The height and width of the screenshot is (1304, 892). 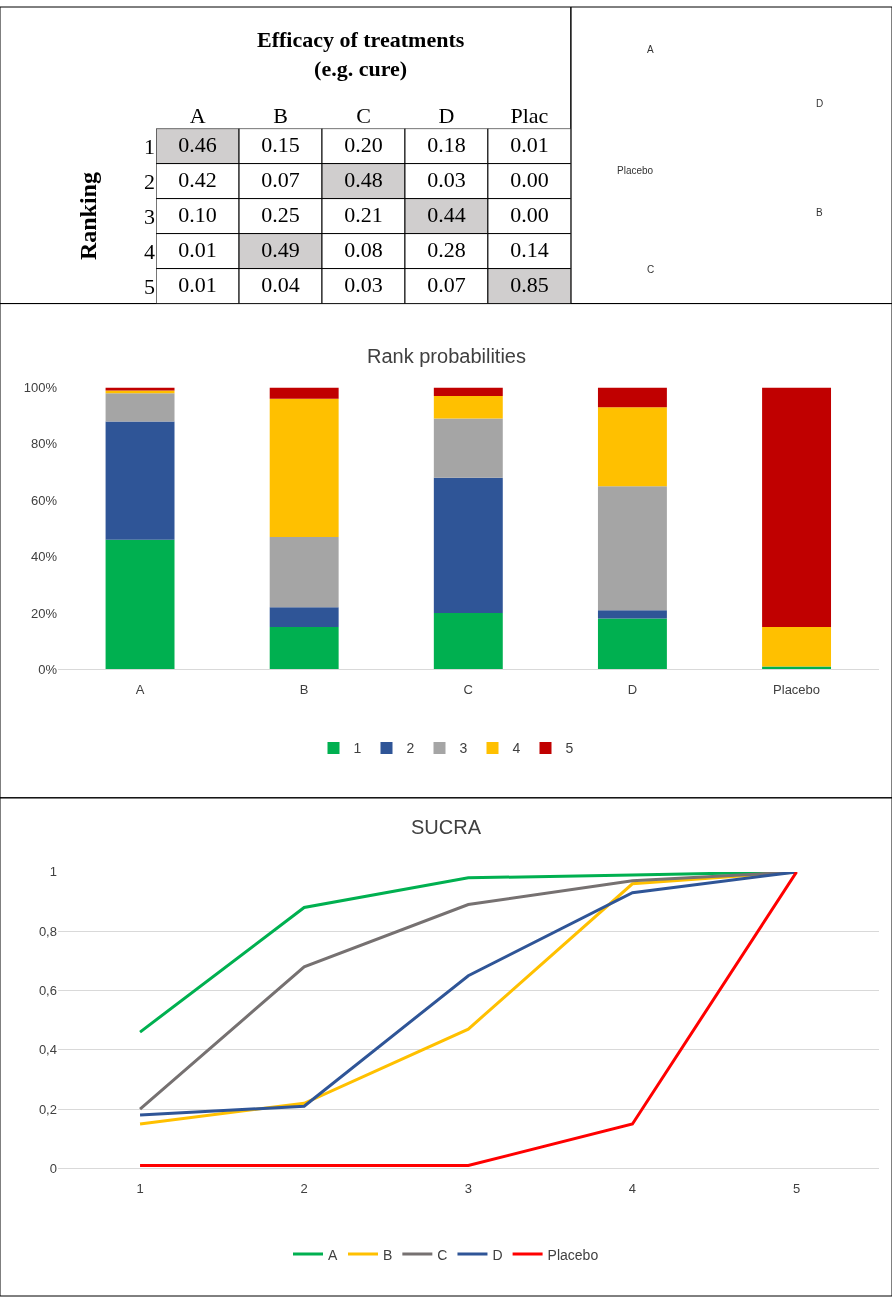 What do you see at coordinates (197, 214) in the screenshot?
I see `data-label: 0.10` at bounding box center [197, 214].